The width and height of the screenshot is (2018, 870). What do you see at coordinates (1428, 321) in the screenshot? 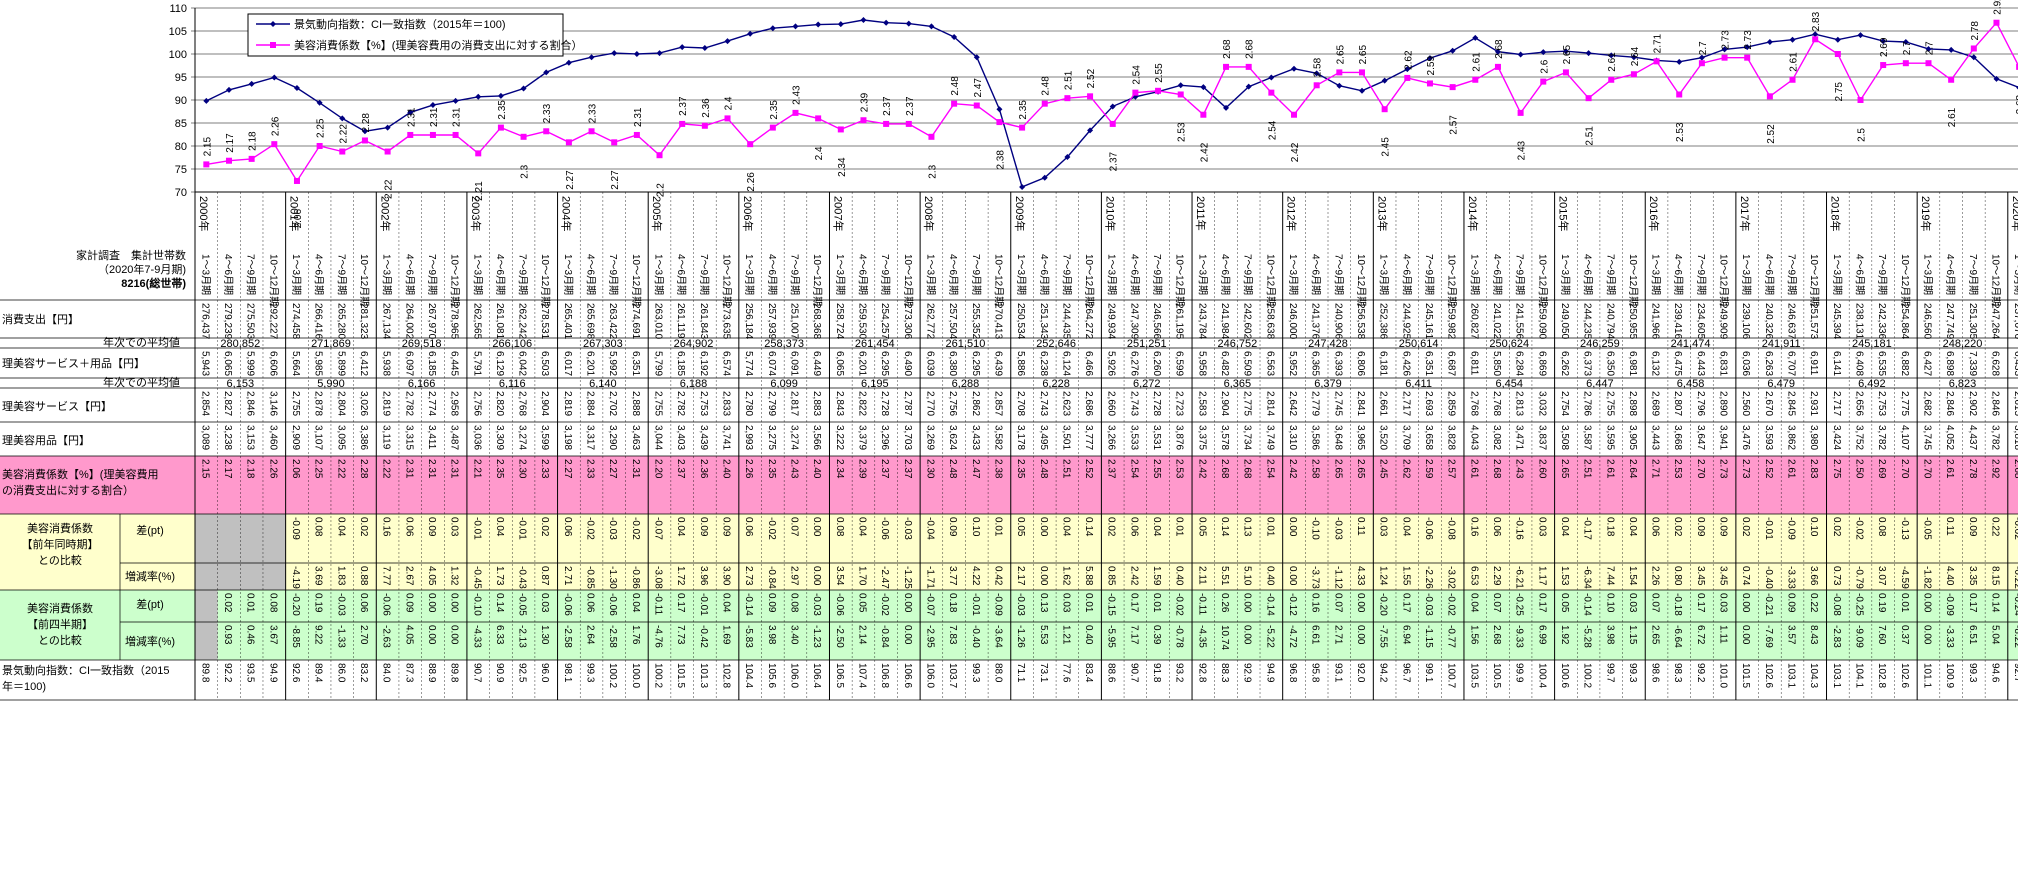
I see `cell-consumption: 245,161` at bounding box center [1428, 321].